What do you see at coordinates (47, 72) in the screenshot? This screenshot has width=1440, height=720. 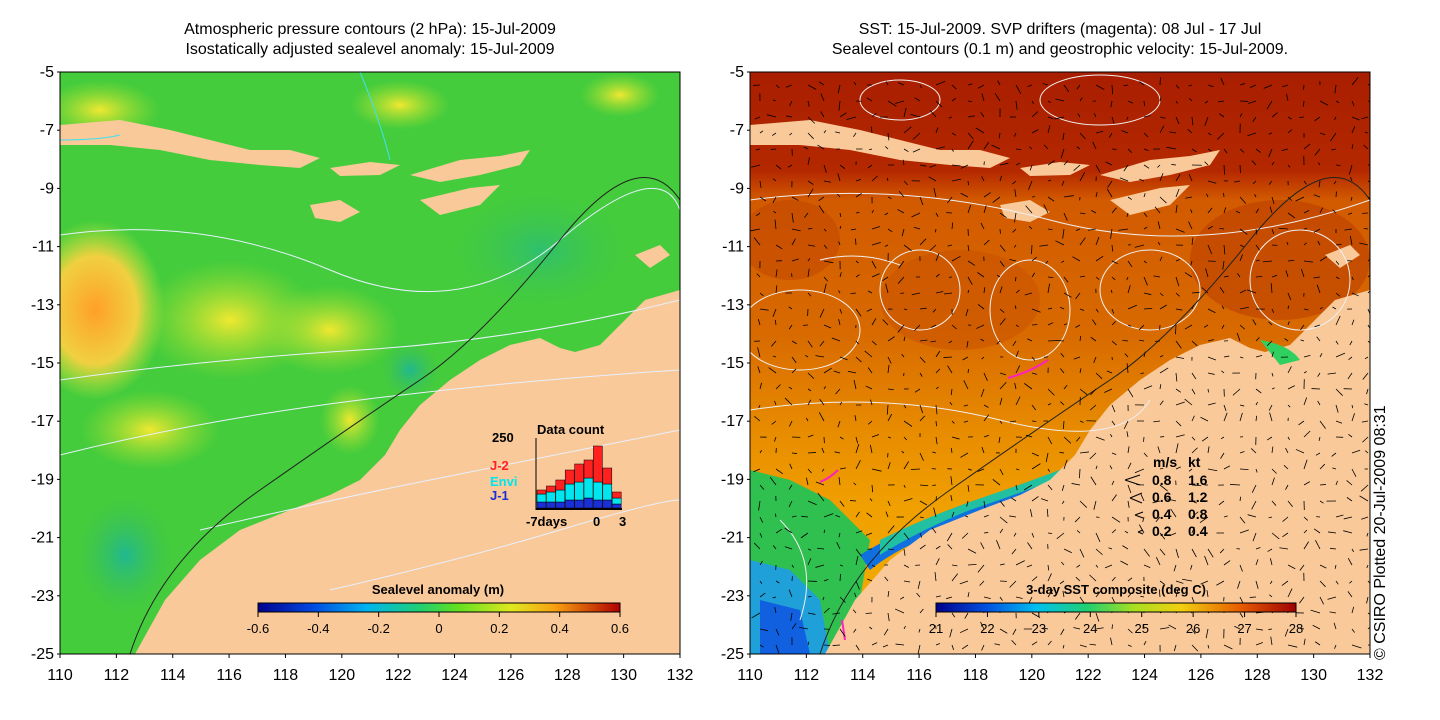 I see `left-lat-tick: -5` at bounding box center [47, 72].